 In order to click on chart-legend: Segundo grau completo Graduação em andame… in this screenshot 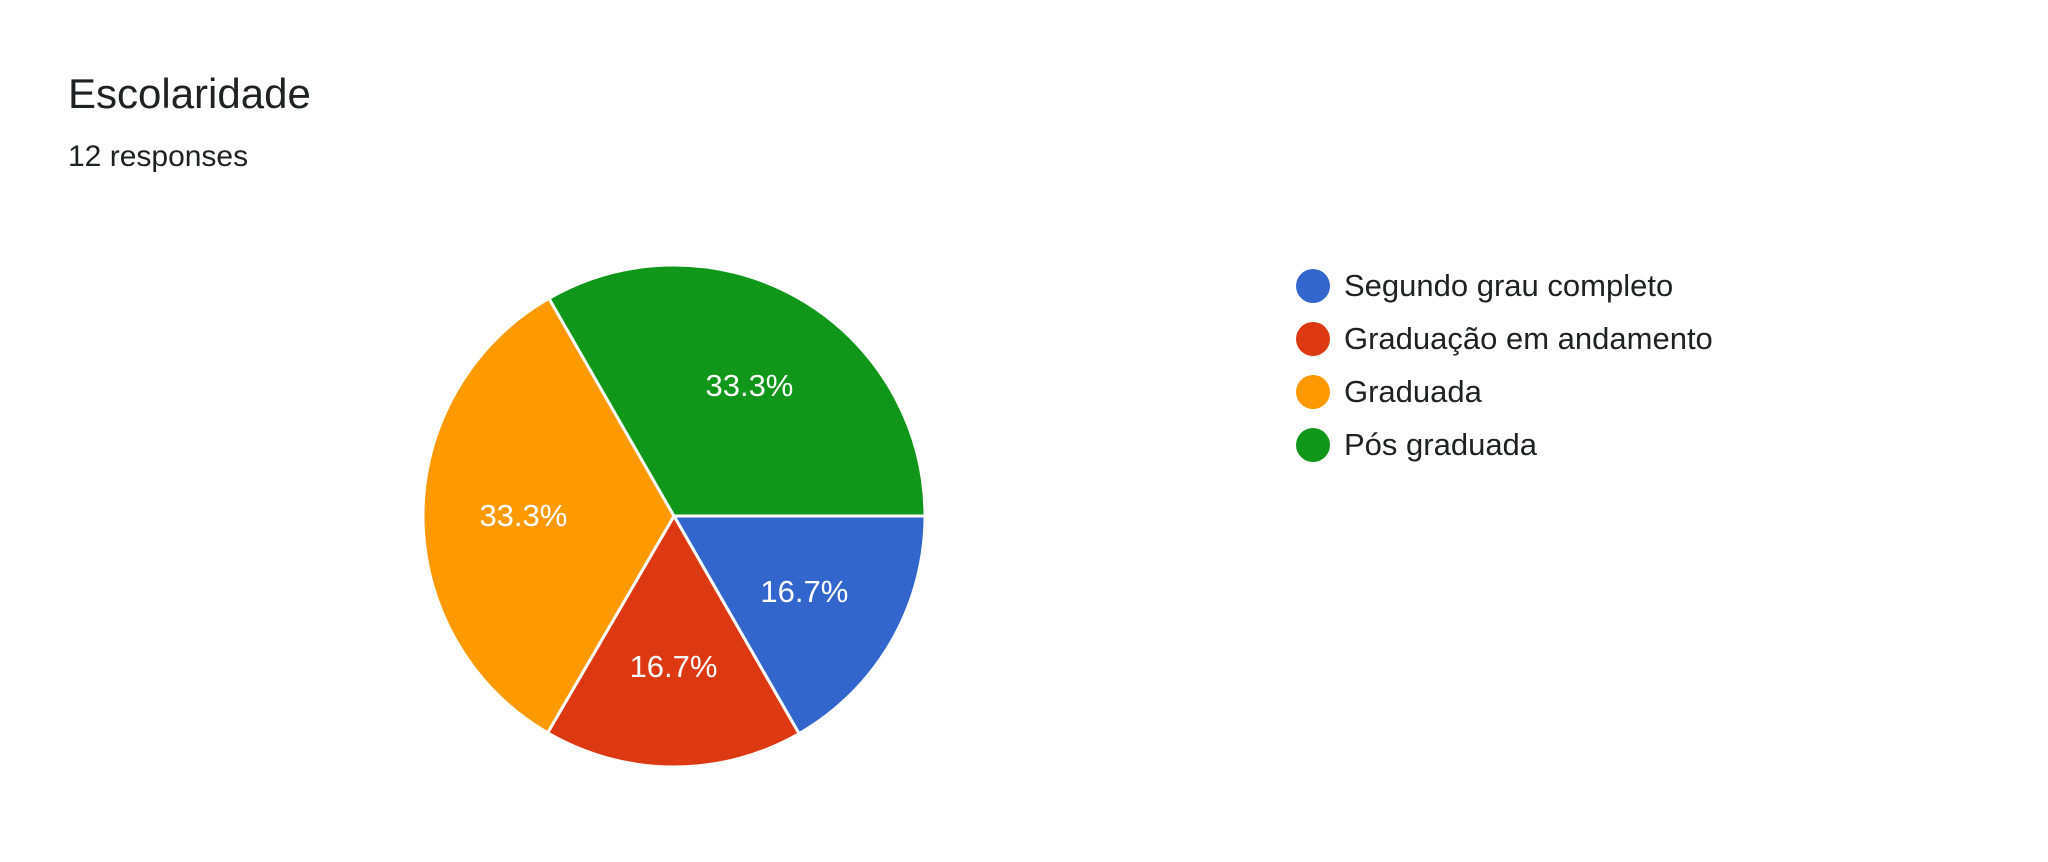, I will do `click(1504, 365)`.